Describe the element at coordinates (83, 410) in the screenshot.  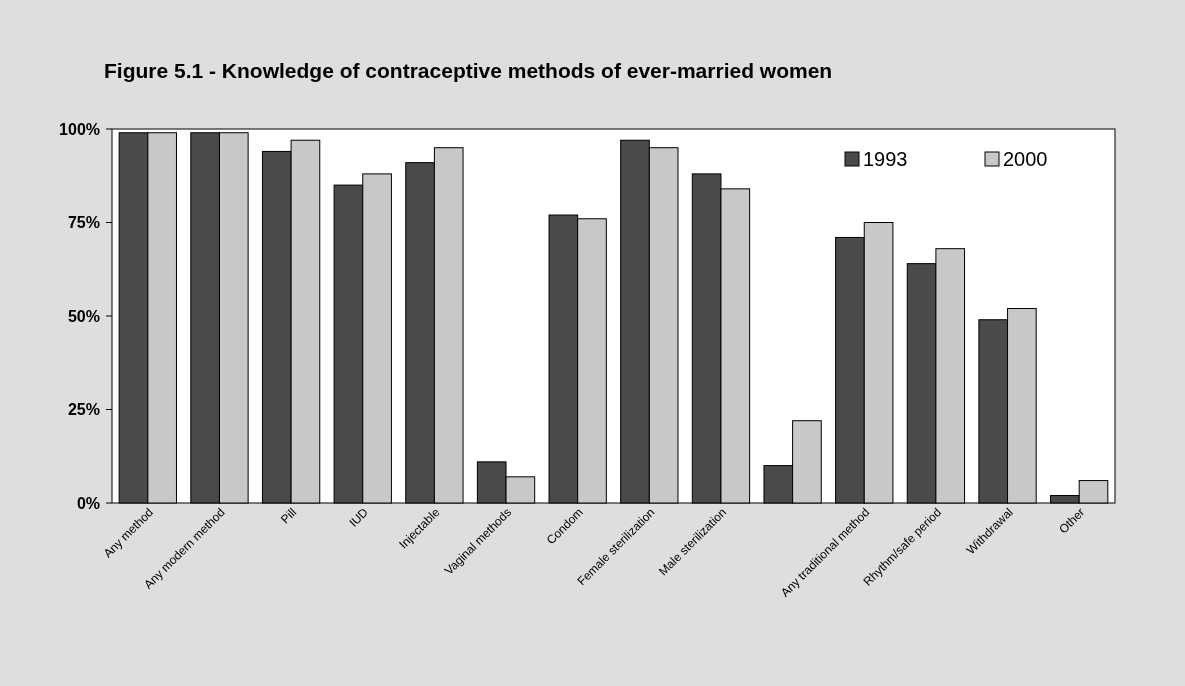
I see `y-tick-label: 25%` at that location.